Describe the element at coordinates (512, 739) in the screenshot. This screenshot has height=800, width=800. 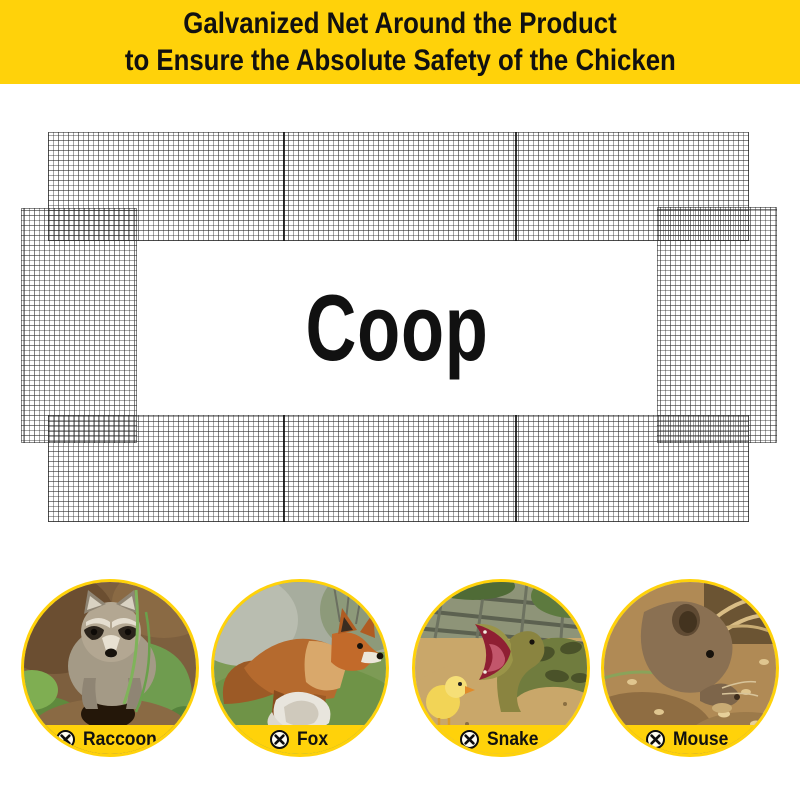
I see `predator-label: Snake` at that location.